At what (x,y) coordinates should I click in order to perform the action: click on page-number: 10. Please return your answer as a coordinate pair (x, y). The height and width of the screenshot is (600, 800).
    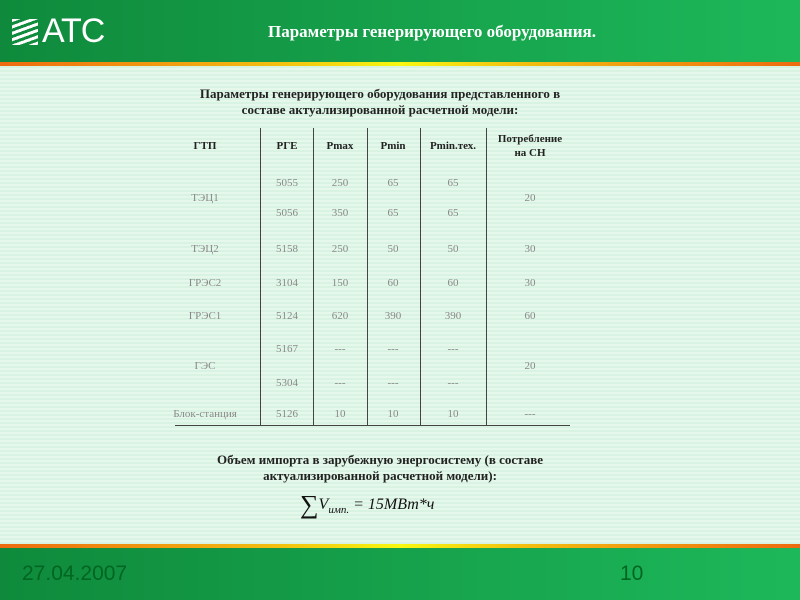
    Looking at the image, I should click on (632, 573).